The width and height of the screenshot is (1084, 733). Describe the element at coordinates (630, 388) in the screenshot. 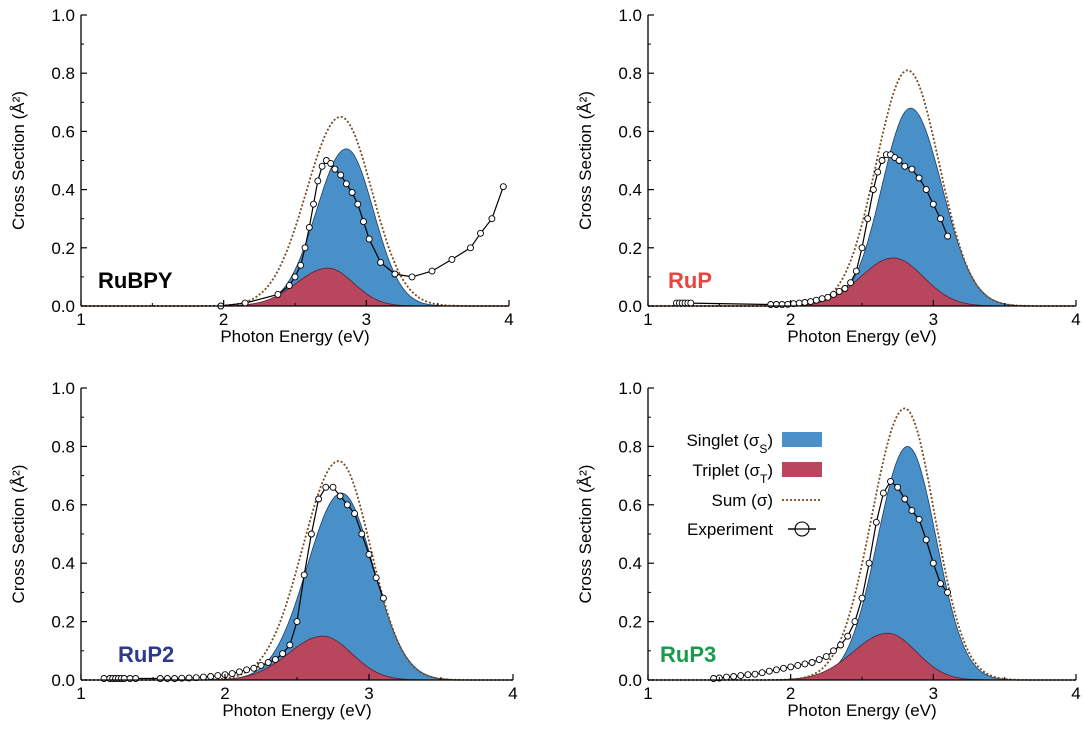

I see `y-tick-label: 1.0` at that location.